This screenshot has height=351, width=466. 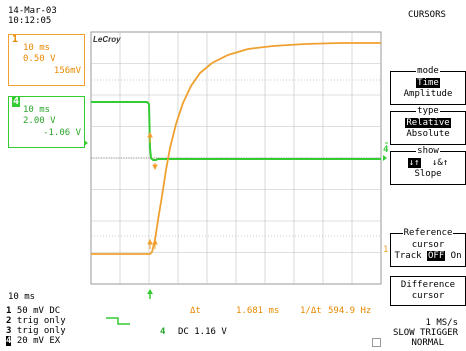 What do you see at coordinates (386, 200) in the screenshot?
I see `right-edge-markers: 4 1` at bounding box center [386, 200].